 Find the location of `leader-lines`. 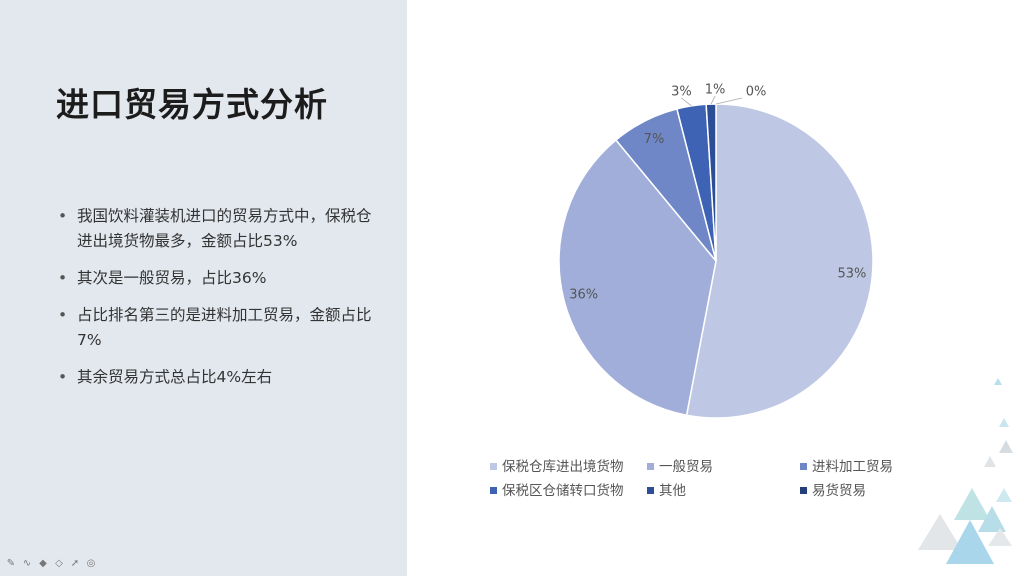

leader-lines is located at coordinates (712, 101).